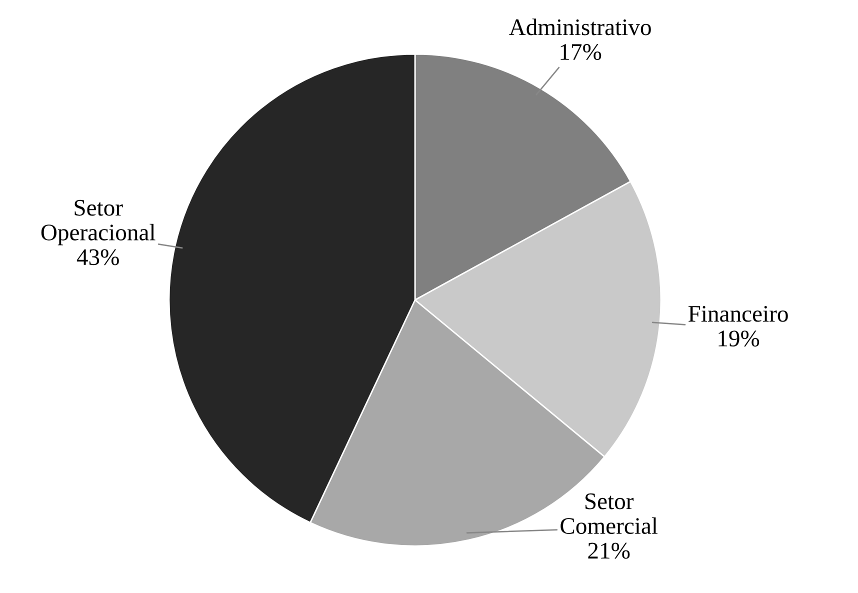  Describe the element at coordinates (609, 513) in the screenshot. I see `slice-label: Setor Comercial` at that location.